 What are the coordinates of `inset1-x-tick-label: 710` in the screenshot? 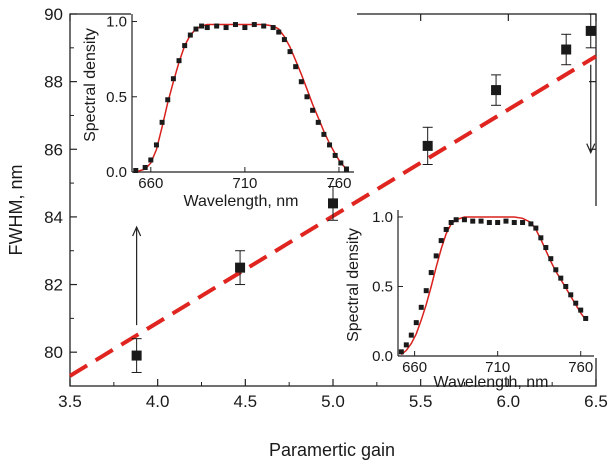 It's located at (244, 183).